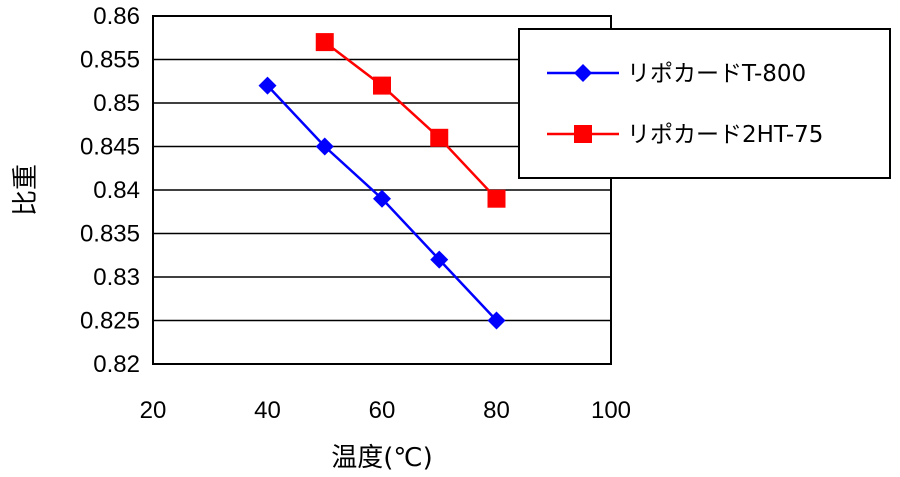 This screenshot has height=477, width=900. I want to click on y-tick-label: 0.825, so click(110, 321).